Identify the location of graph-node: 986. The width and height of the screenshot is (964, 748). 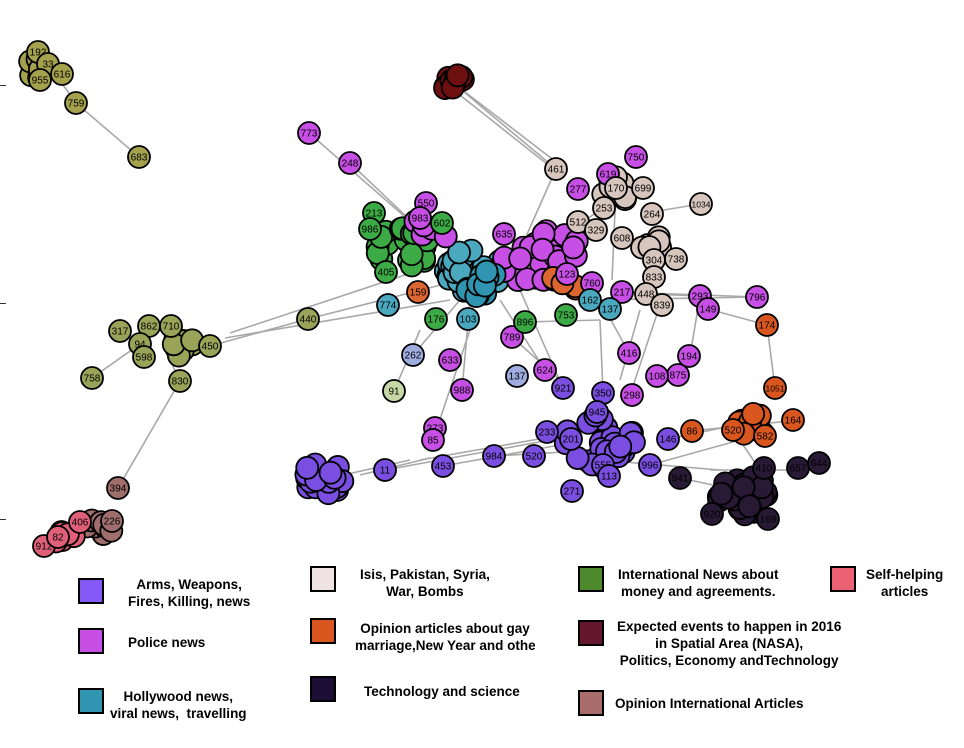
(370, 229).